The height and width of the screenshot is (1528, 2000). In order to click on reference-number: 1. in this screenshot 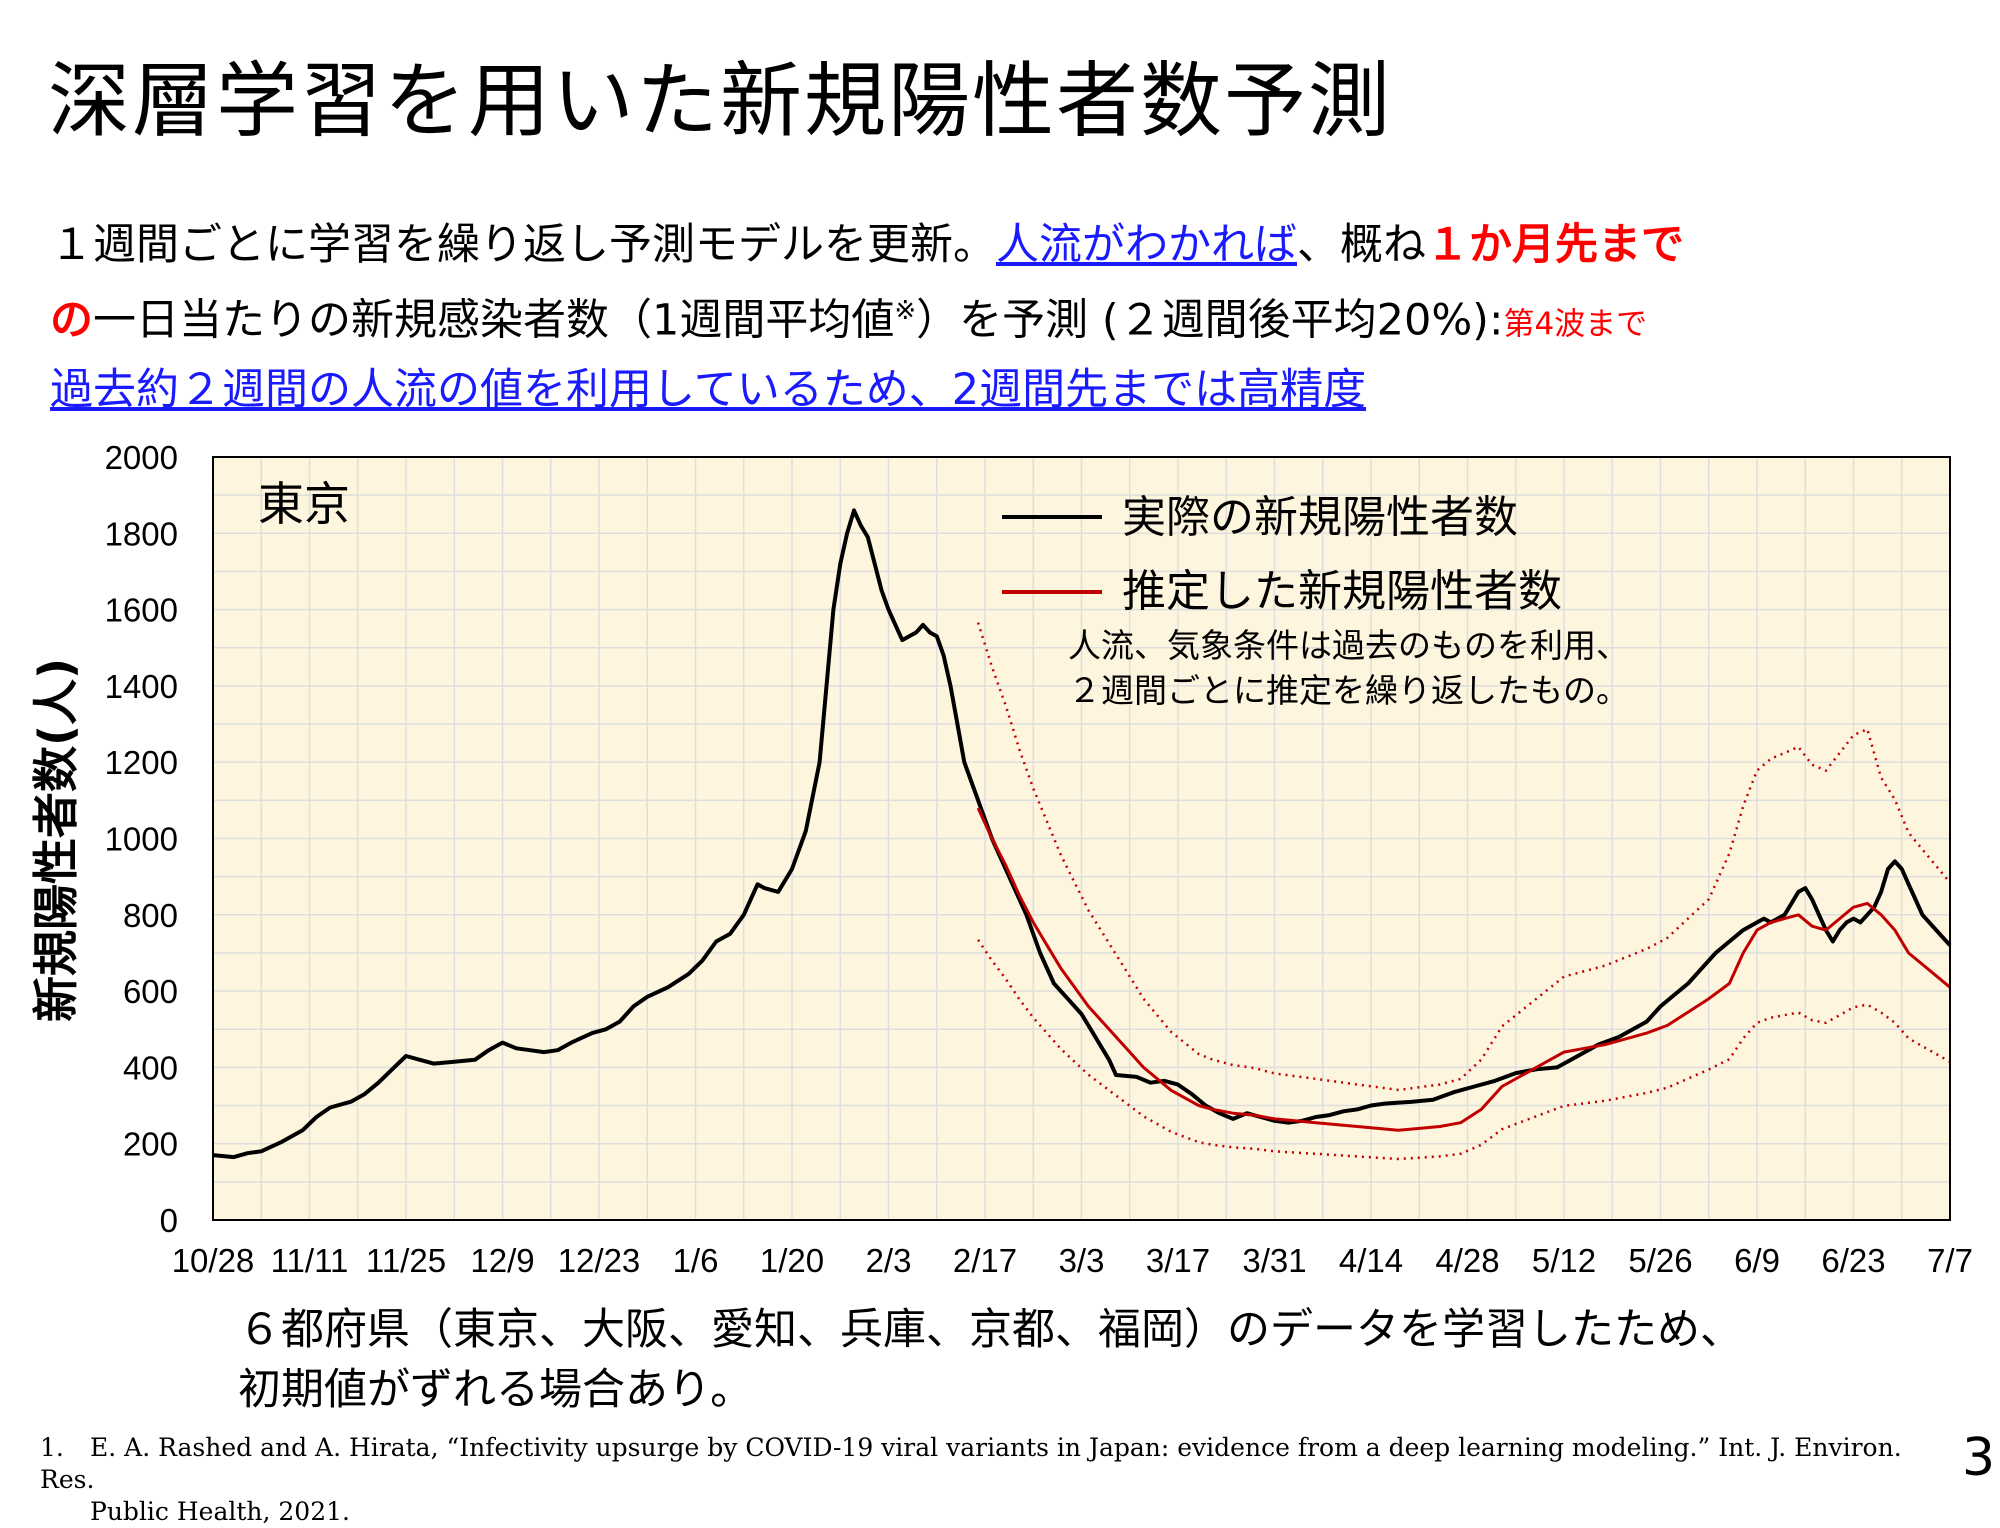, I will do `click(52, 1447)`.